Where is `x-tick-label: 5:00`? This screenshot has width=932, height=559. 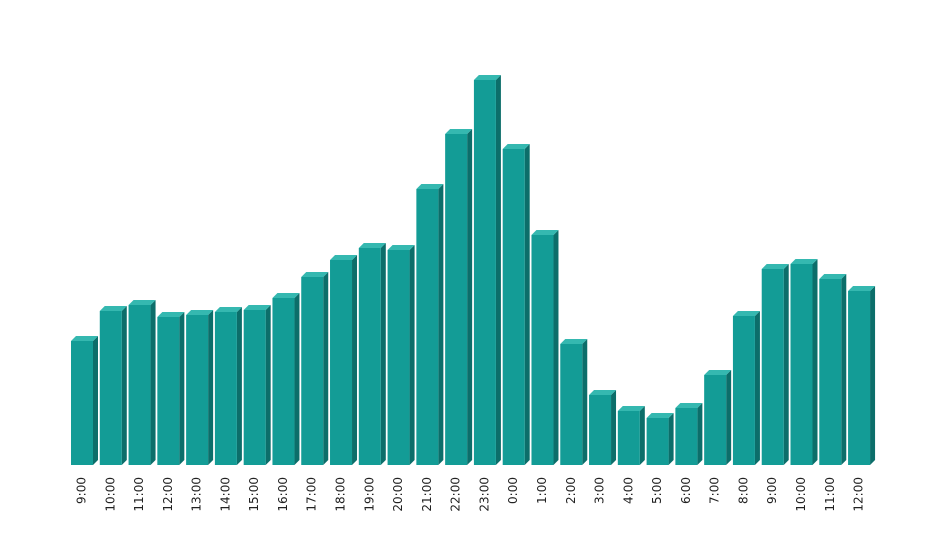
x-tick-label: 5:00 is located at coordinates (657, 490).